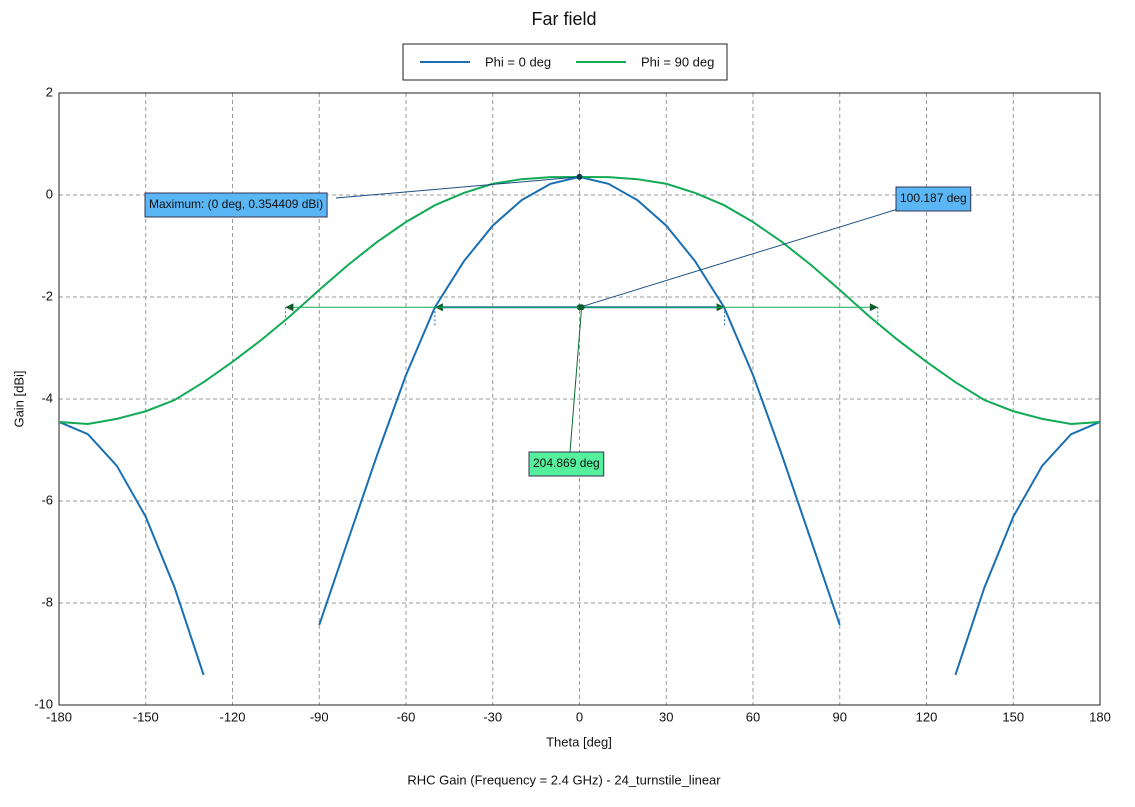 The height and width of the screenshot is (807, 1135). What do you see at coordinates (927, 716) in the screenshot?
I see `x-tick-label: 120` at bounding box center [927, 716].